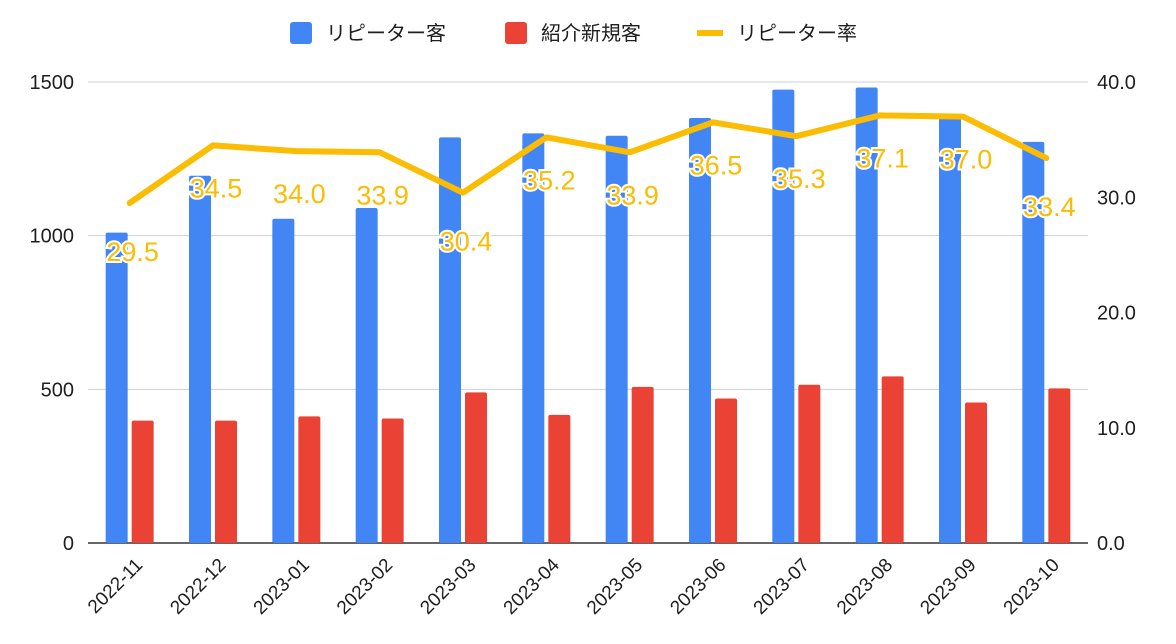 Image resolution: width=1176 pixels, height=644 pixels. I want to click on right-axis-tick-label: 20.0, so click(1116, 314).